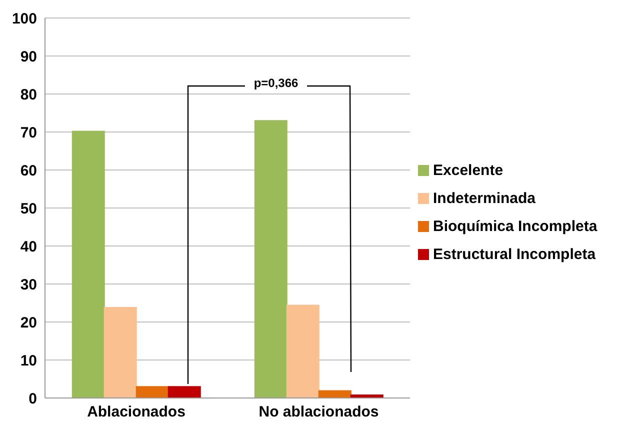 The image size is (624, 426). What do you see at coordinates (28, 247) in the screenshot?
I see `y-tick-label: 40` at bounding box center [28, 247].